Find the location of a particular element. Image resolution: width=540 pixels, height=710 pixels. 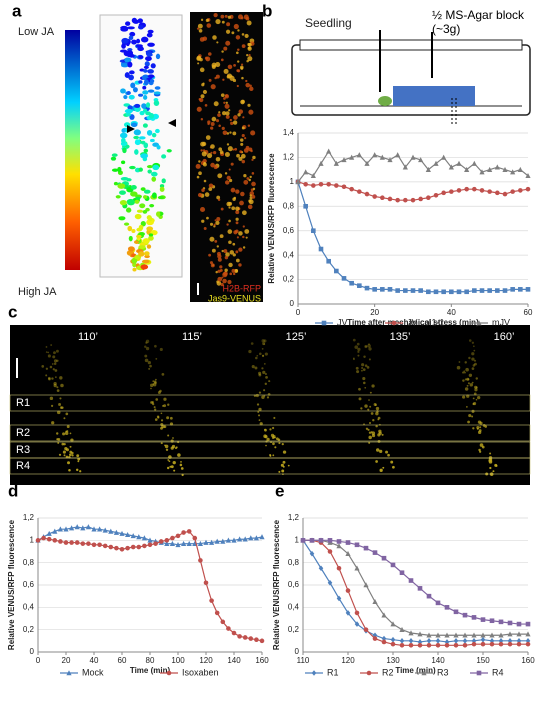

legend-label: mJV is located at coordinates (501, 322).